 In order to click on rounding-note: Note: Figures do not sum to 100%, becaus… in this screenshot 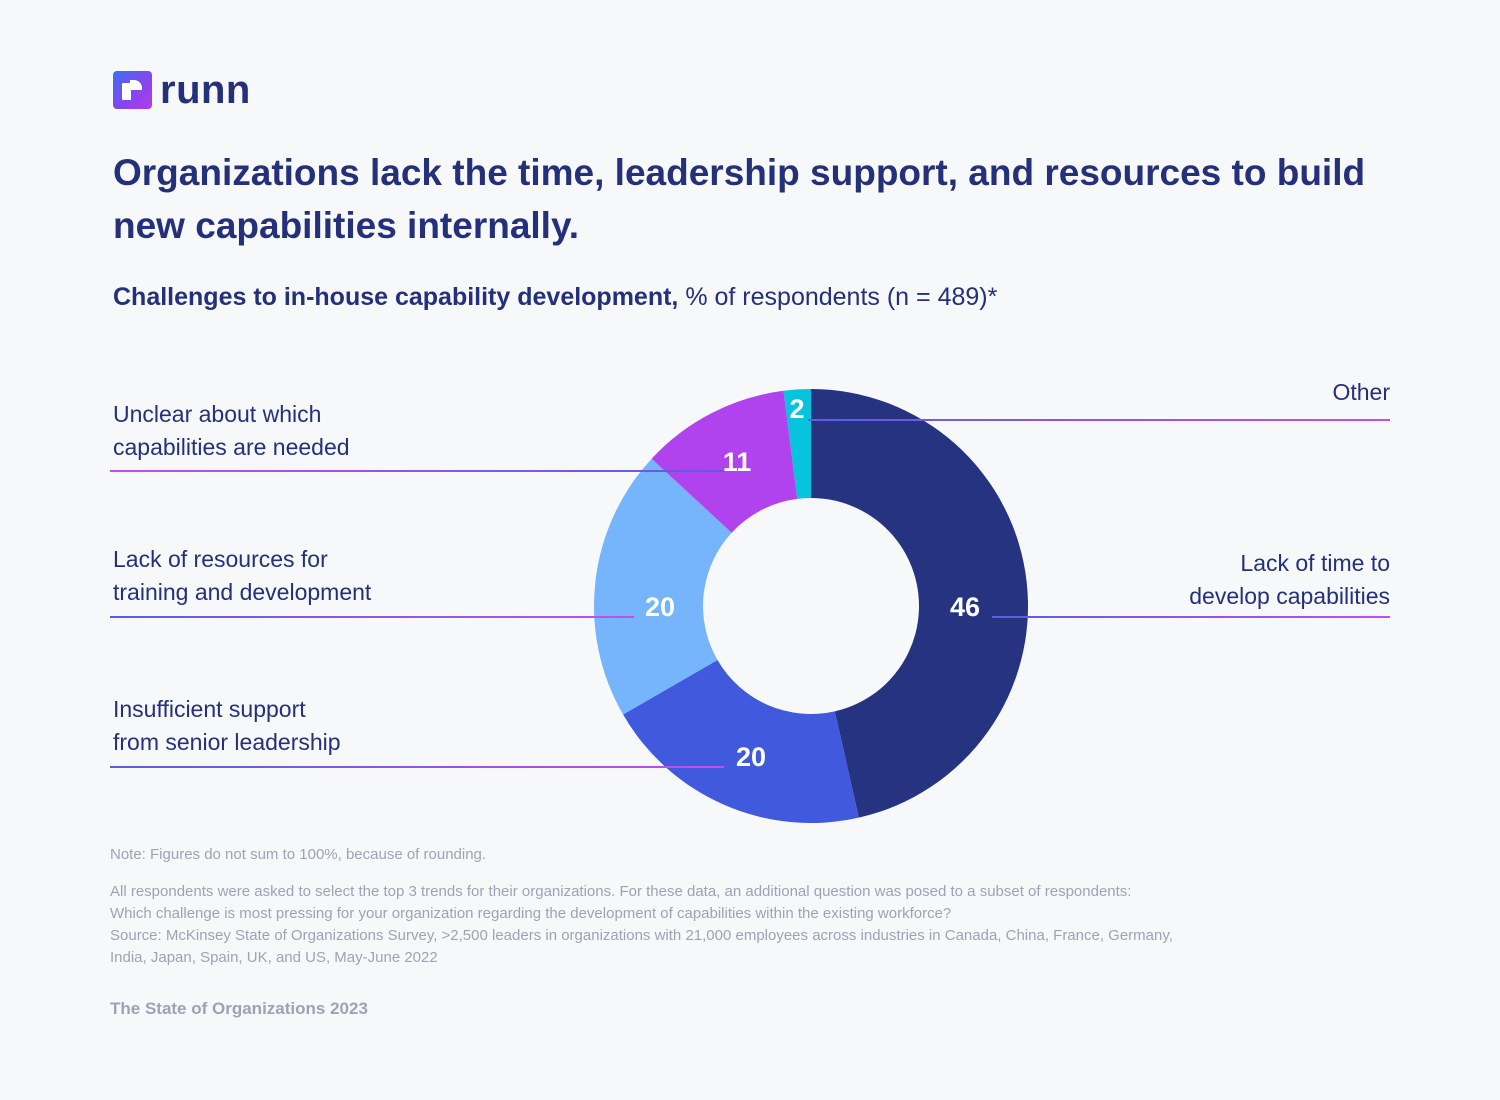, I will do `click(298, 854)`.